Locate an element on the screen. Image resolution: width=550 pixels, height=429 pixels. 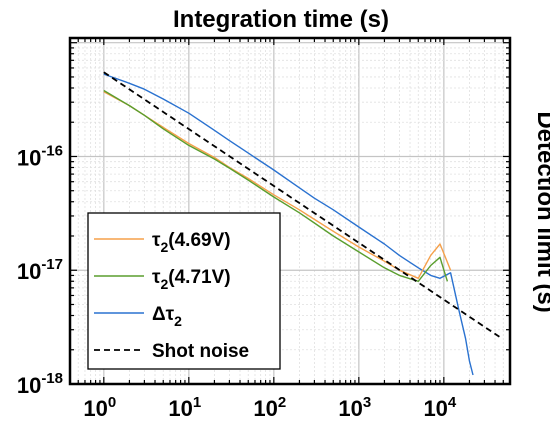
x-tick-label: 10² is located at coordinates (269, 407).